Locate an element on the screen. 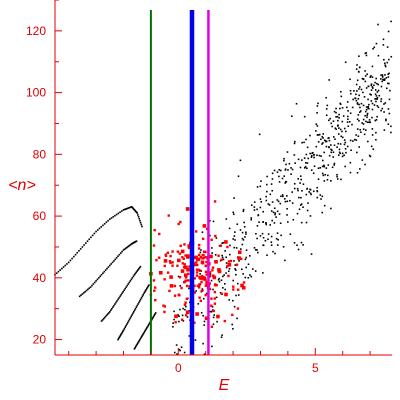 Image resolution: width=400 pixels, height=400 pixels. y-tick-label: 80 is located at coordinates (40, 154).